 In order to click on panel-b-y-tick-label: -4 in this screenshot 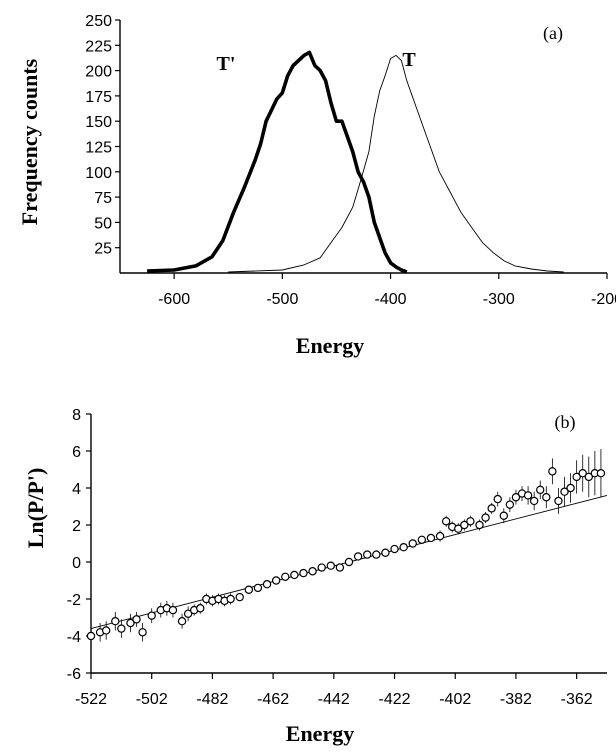, I will do `click(74, 637)`.